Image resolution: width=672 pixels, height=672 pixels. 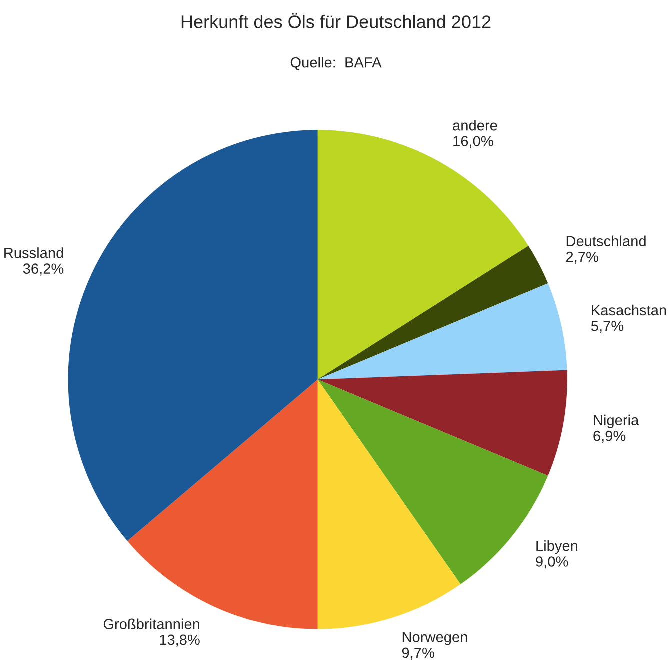 What do you see at coordinates (617, 421) in the screenshot?
I see `slice-label: Nigeria` at bounding box center [617, 421].